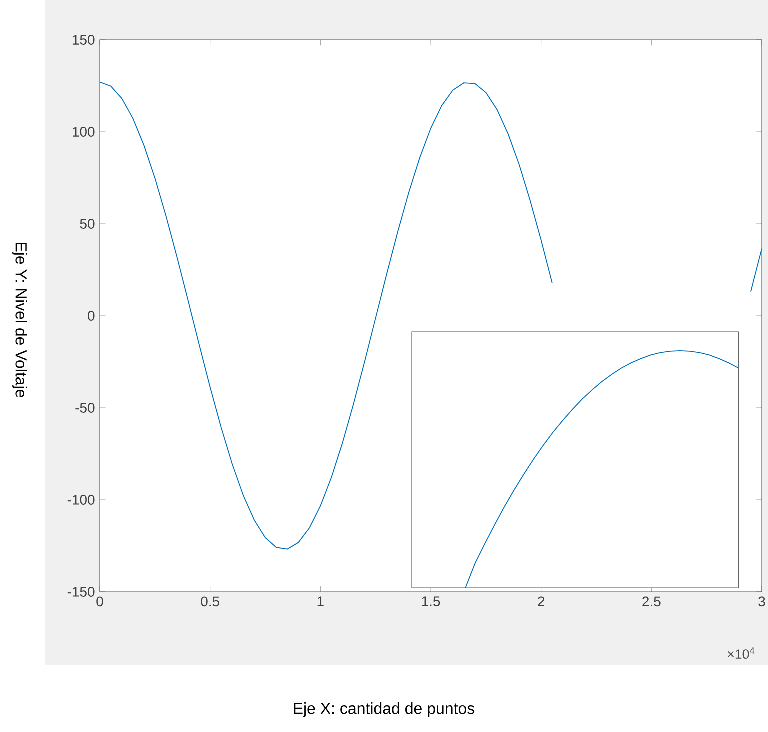 The height and width of the screenshot is (732, 768). What do you see at coordinates (321, 601) in the screenshot?
I see `x-tick-label: 1` at bounding box center [321, 601].